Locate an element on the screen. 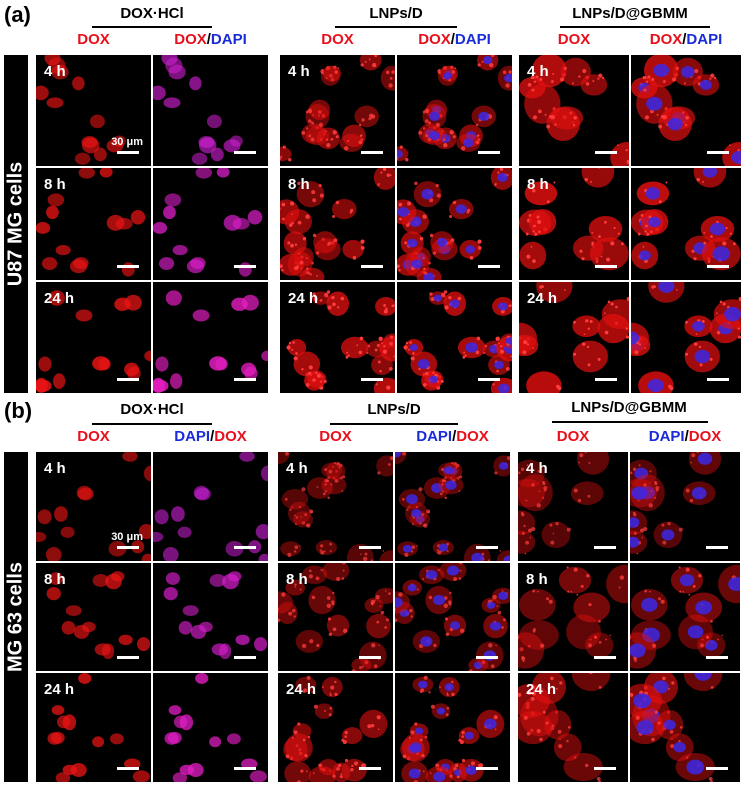  panel-b-group-2-grid: 4 h 8 h 24 h is located at coordinates (394, 617).